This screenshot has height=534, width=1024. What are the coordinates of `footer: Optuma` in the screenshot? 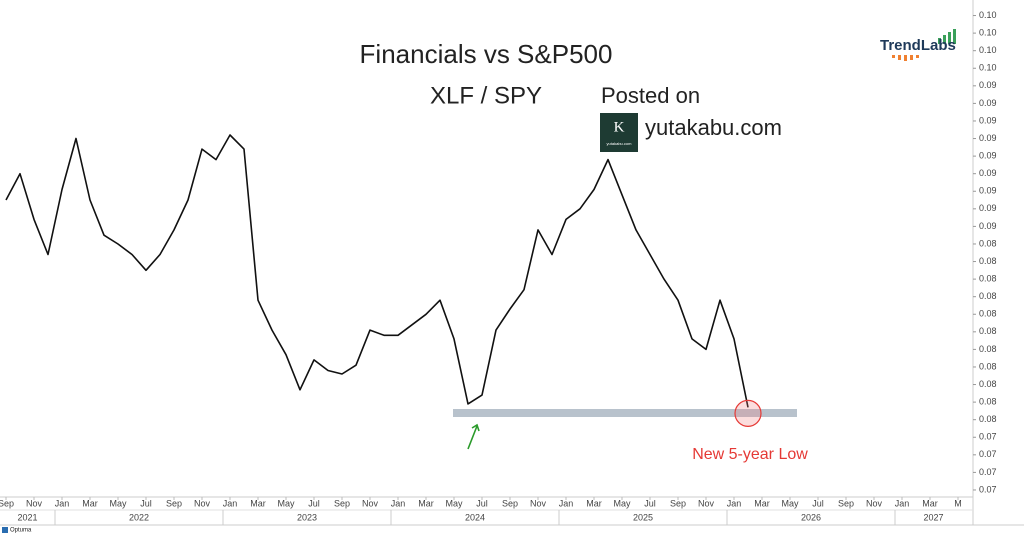 It's located at (21, 531).